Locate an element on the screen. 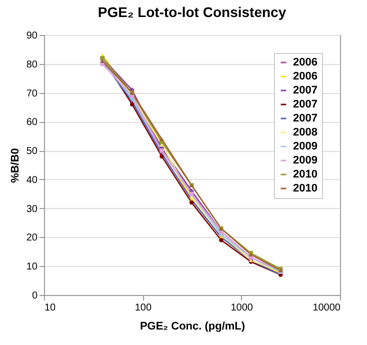  x-tick-label: 100 is located at coordinates (143, 308).